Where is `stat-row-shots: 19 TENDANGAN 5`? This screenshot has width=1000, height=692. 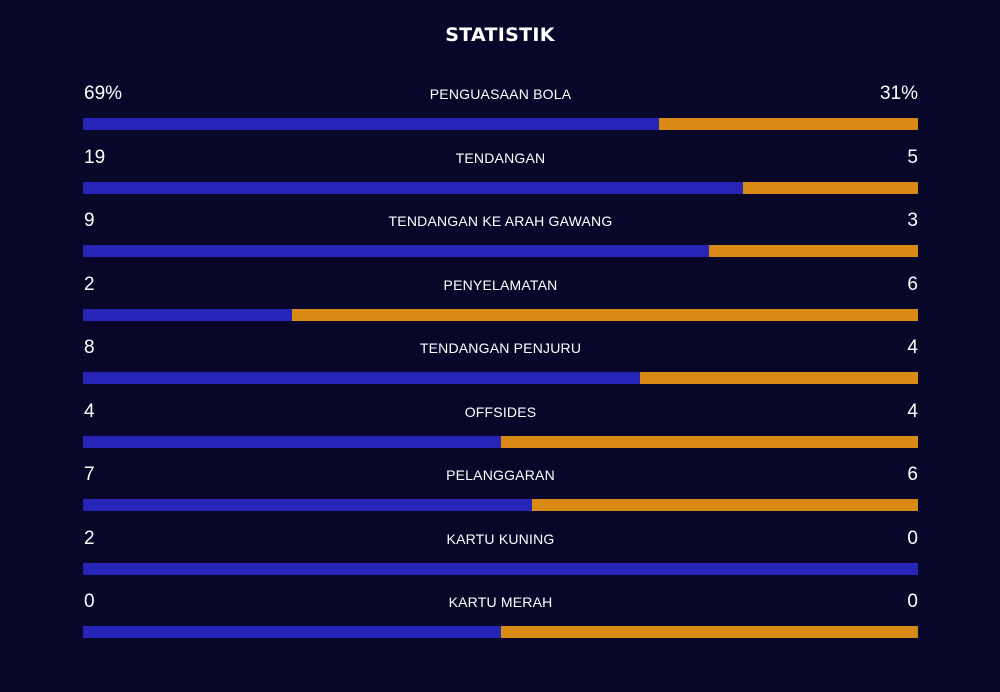
stat-row-shots: 19 TENDANGAN 5 is located at coordinates (500, 175).